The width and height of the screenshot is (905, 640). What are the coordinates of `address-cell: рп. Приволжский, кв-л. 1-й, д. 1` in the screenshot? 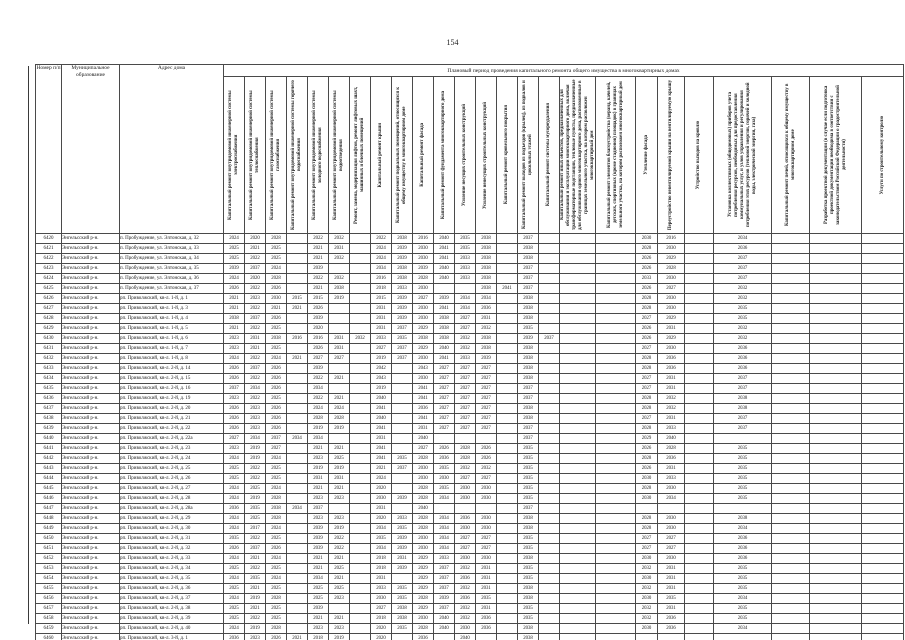 It's located at (171, 298).